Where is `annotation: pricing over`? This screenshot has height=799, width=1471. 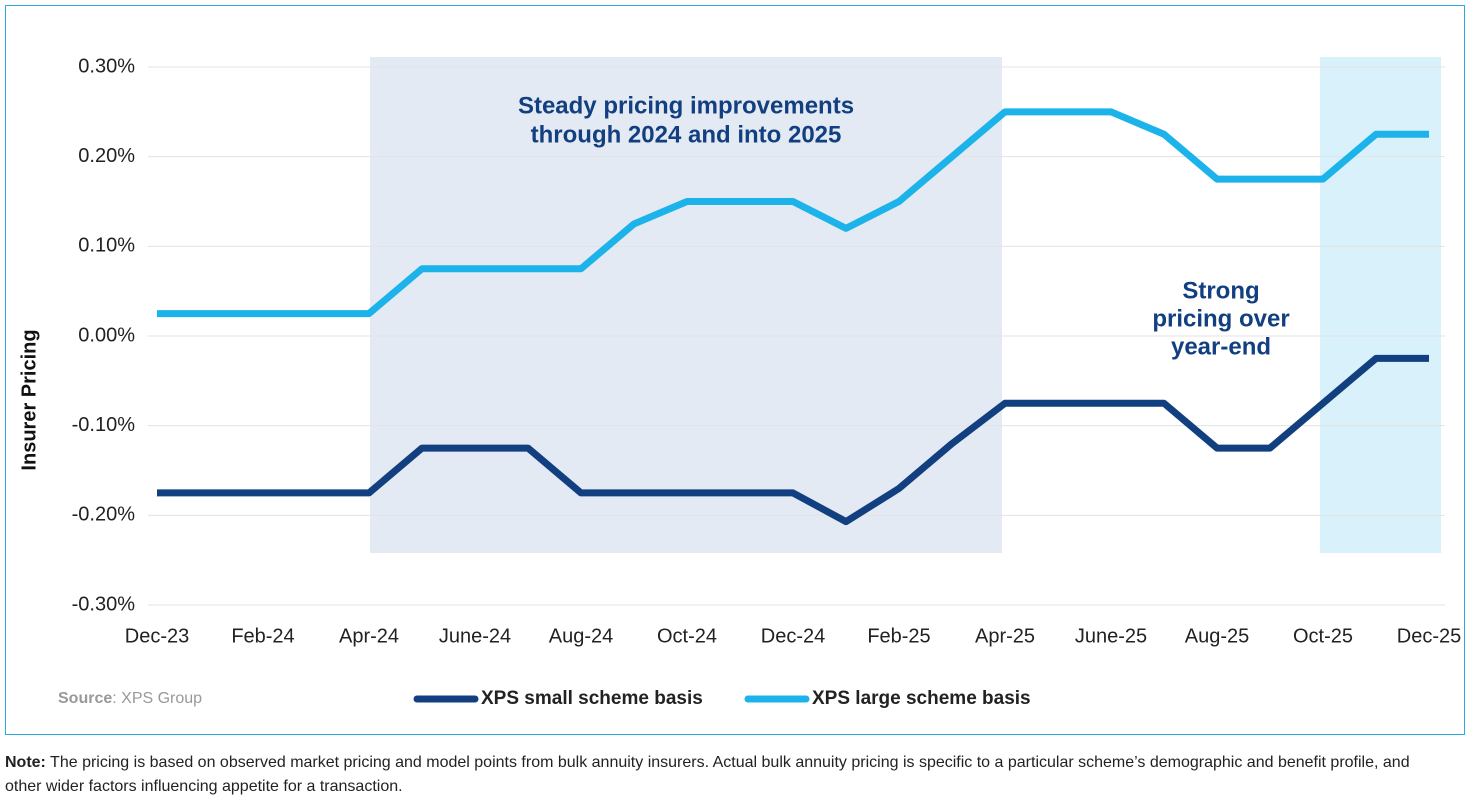 annotation: pricing over is located at coordinates (1220, 318).